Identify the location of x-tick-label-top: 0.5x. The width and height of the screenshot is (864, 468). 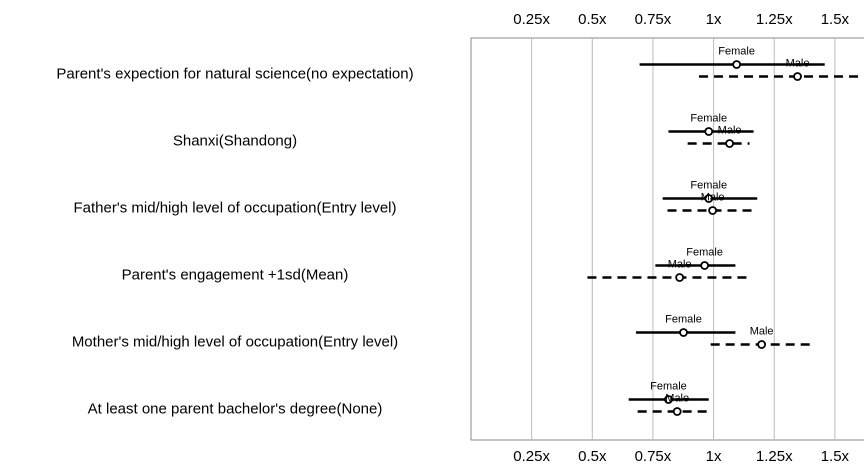
(592, 19).